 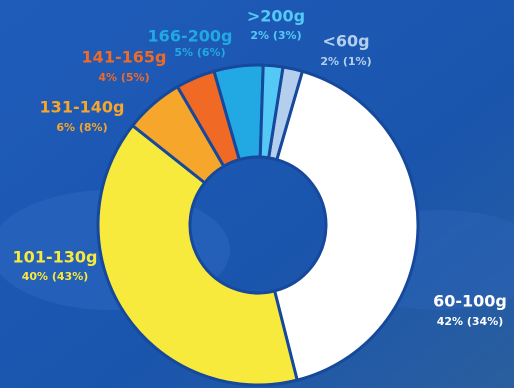 I want to click on category-label: 101-130g, so click(x=55, y=257).